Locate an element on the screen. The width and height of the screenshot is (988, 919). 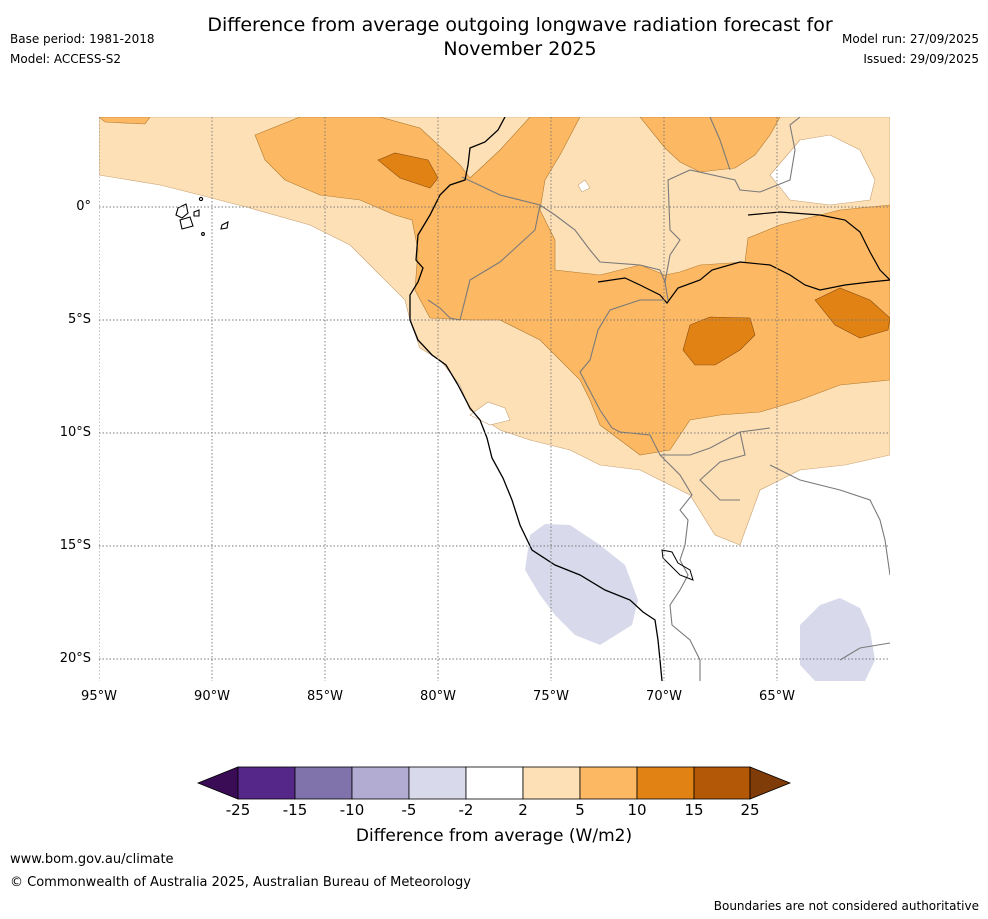
colorbar-tick: -25 is located at coordinates (238, 810).